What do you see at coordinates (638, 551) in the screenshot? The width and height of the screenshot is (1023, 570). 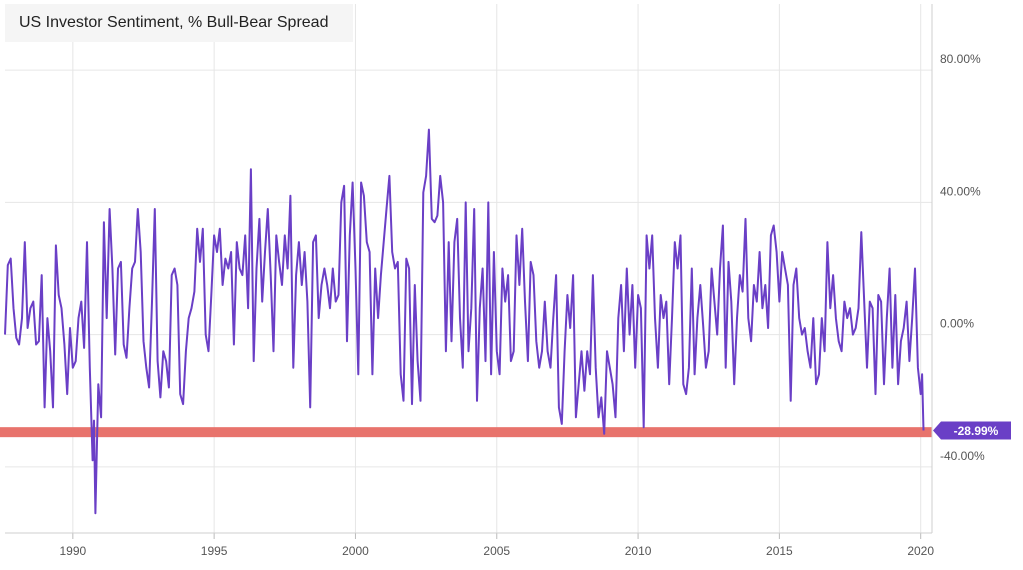 I see `x-tick-label: 2010` at bounding box center [638, 551].